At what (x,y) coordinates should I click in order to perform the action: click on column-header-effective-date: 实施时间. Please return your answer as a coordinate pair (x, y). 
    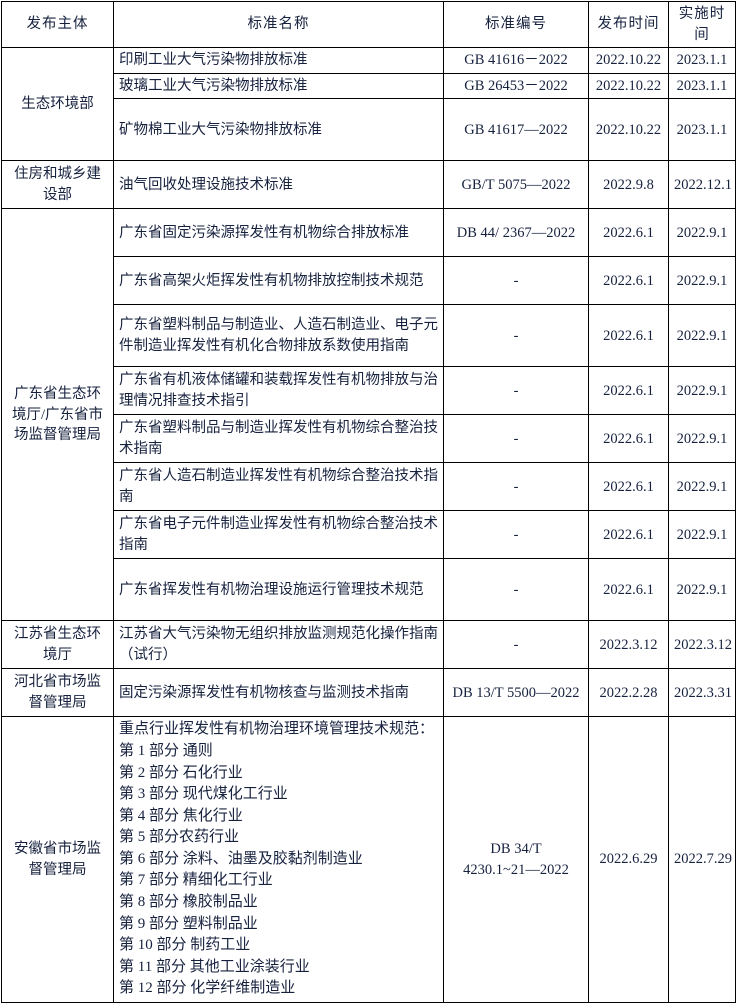
    Looking at the image, I should click on (702, 24).